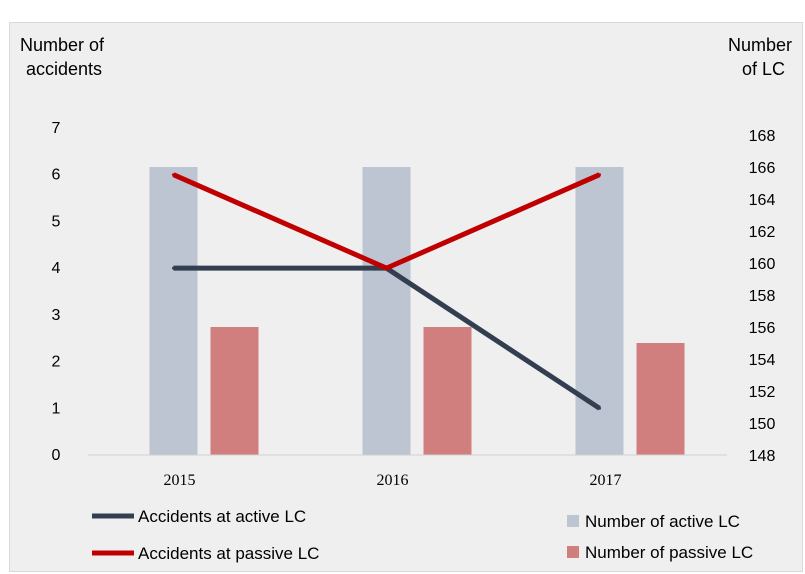 The image size is (805, 574). Describe the element at coordinates (762, 200) in the screenshot. I see `y-right-tick-164: 164` at that location.